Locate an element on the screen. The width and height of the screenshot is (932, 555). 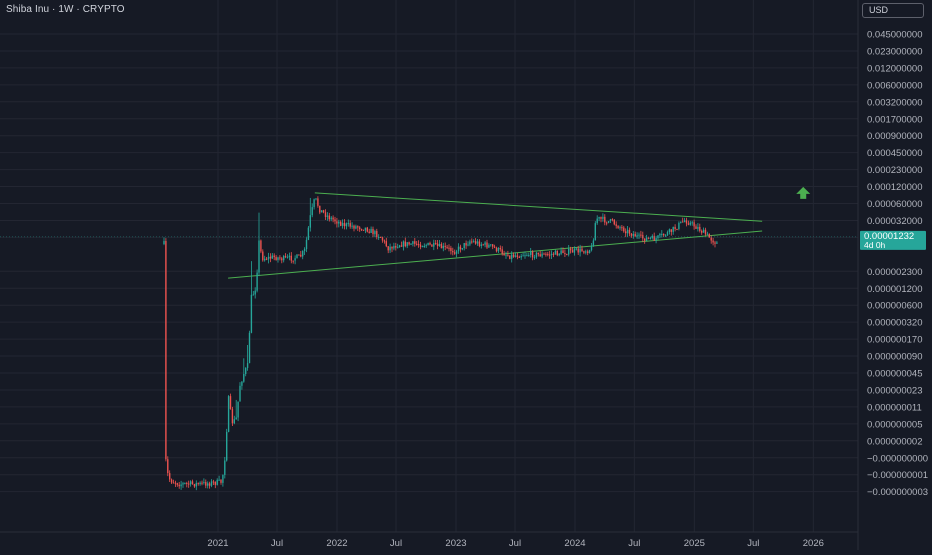
y-tick-label: 0.001700000 is located at coordinates (894, 119).